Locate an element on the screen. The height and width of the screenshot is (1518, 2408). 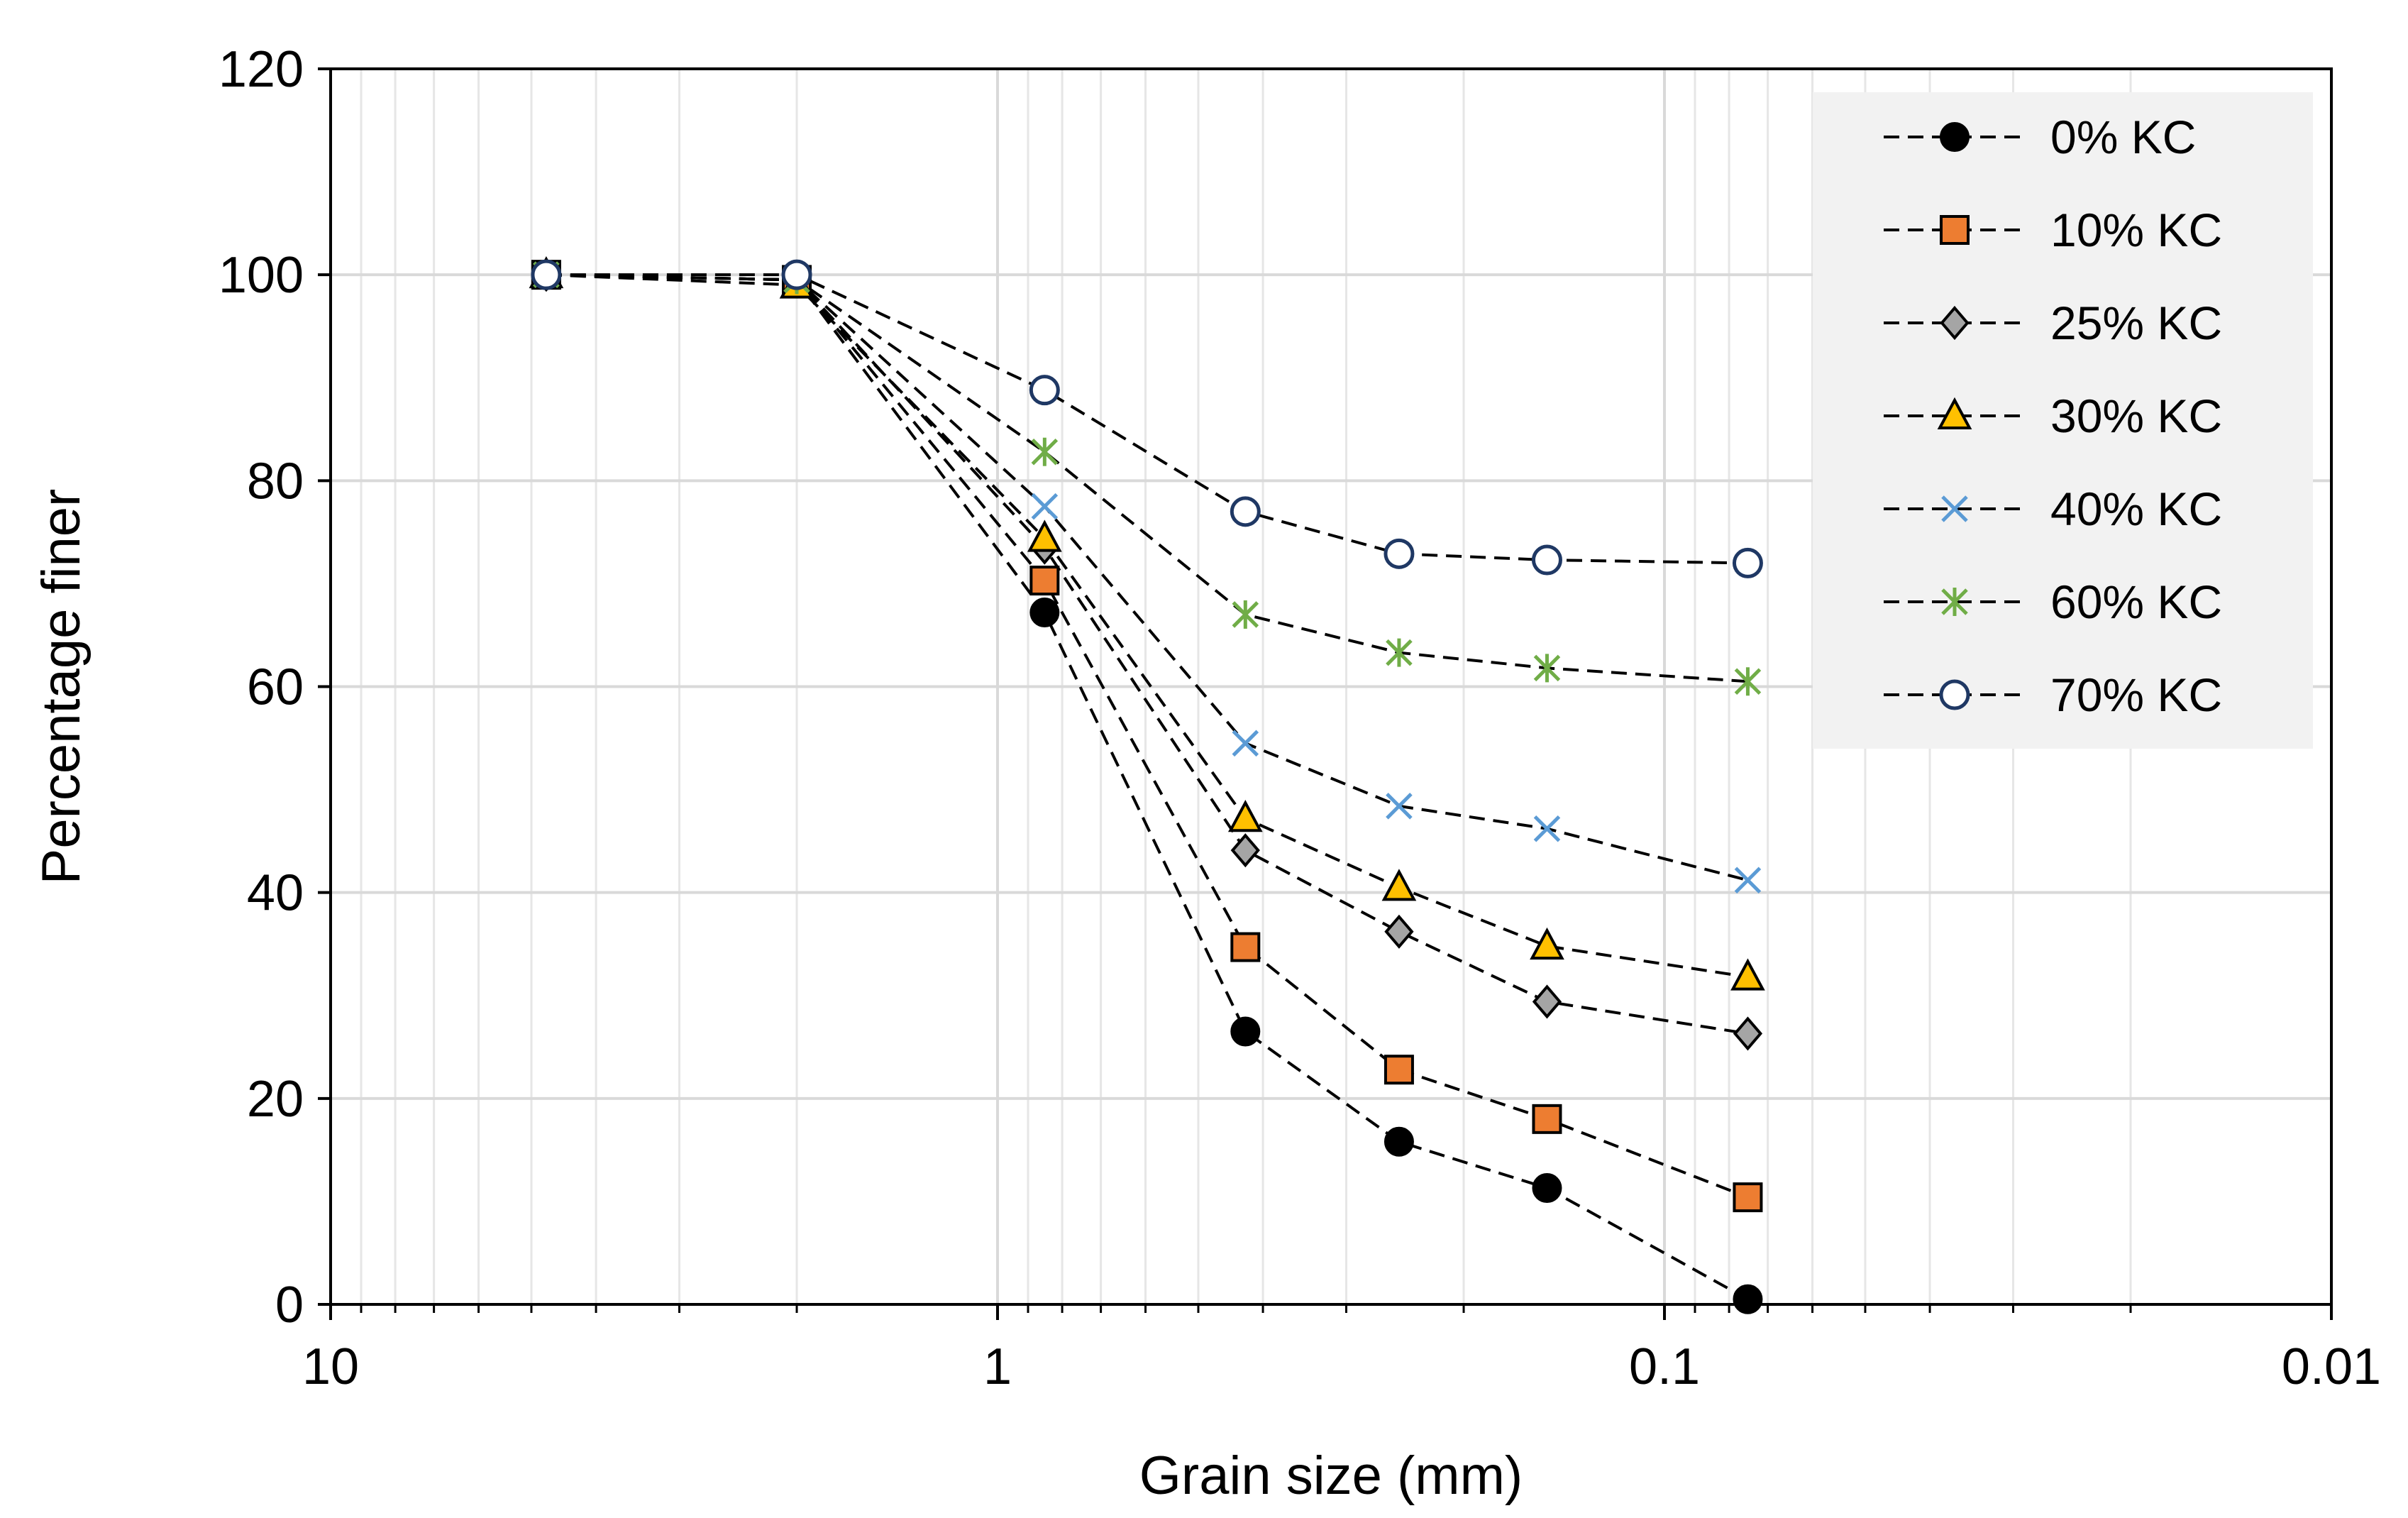
x-tick-label: 0.01 is located at coordinates (2331, 1367).